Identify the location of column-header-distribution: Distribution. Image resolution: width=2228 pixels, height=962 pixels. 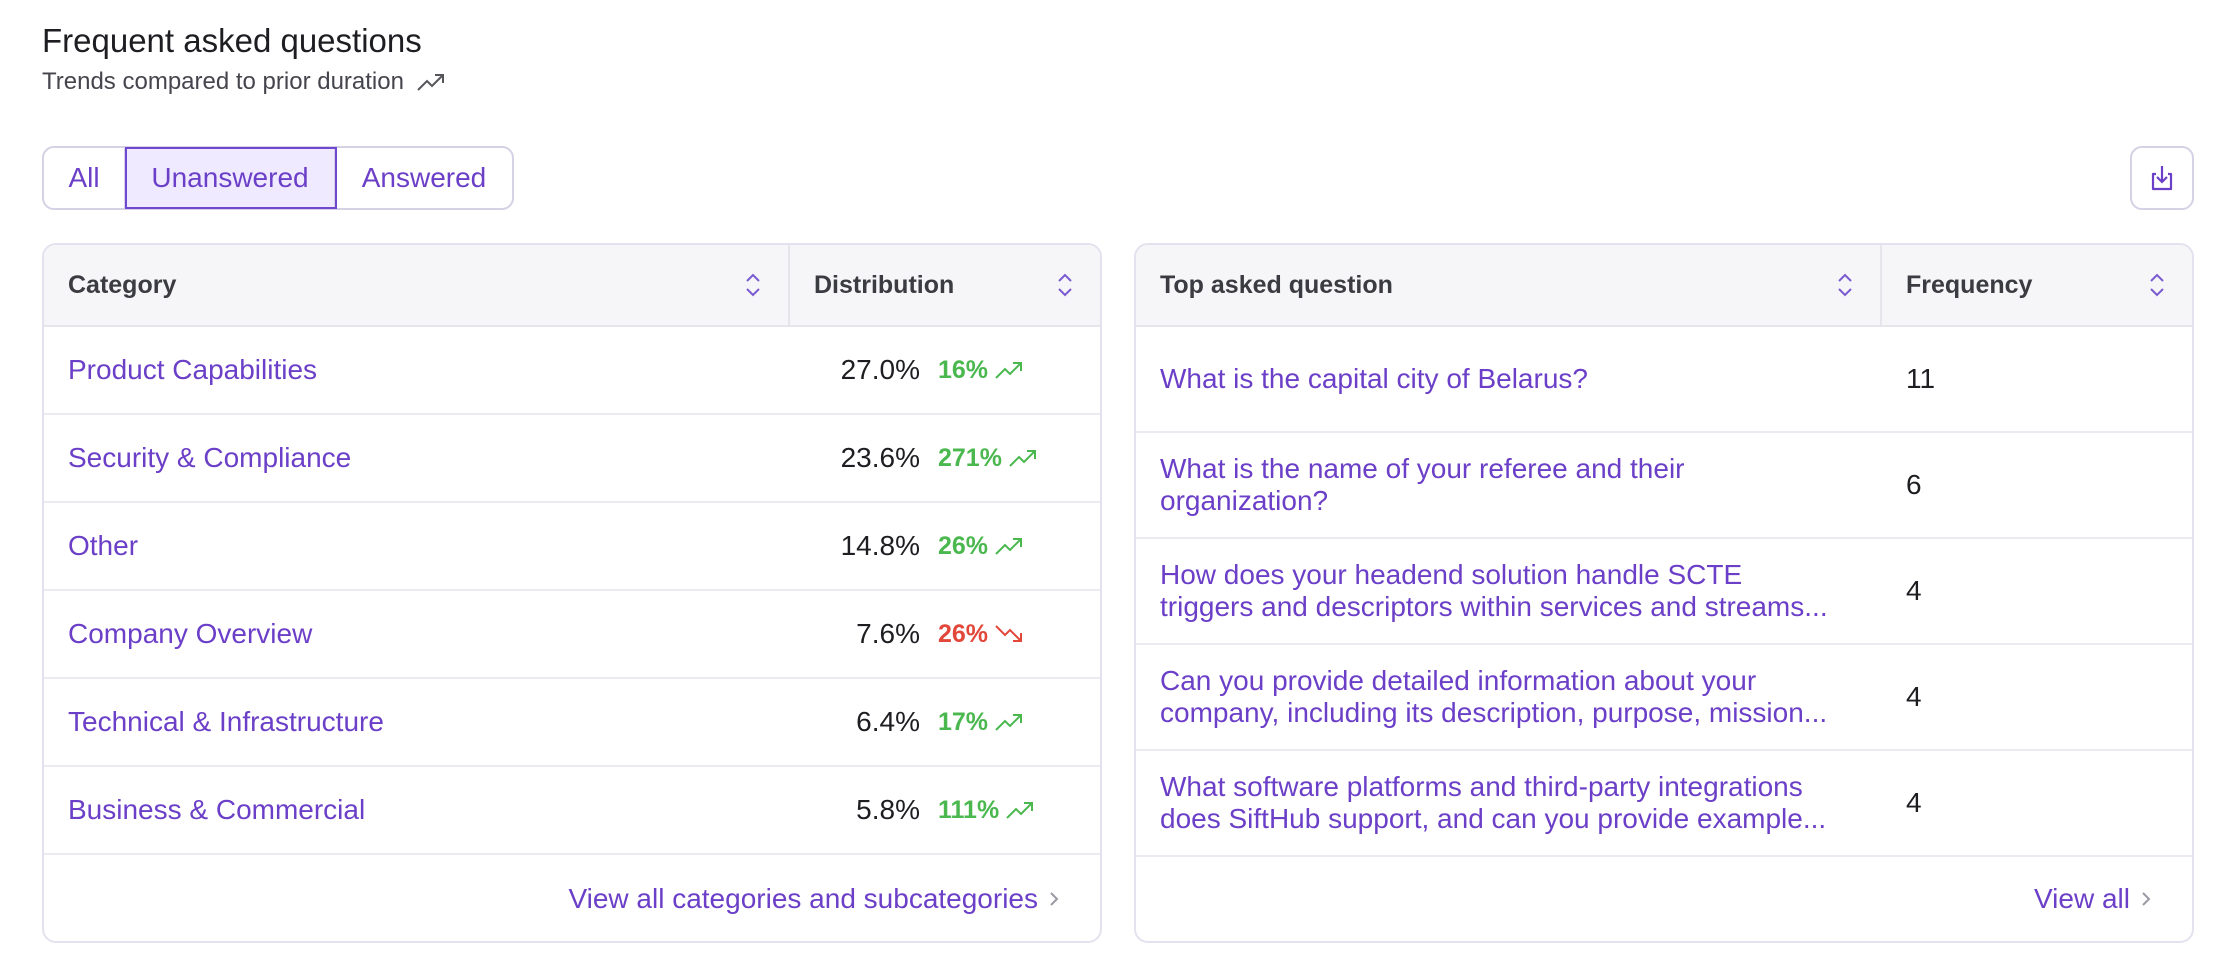
(945, 285).